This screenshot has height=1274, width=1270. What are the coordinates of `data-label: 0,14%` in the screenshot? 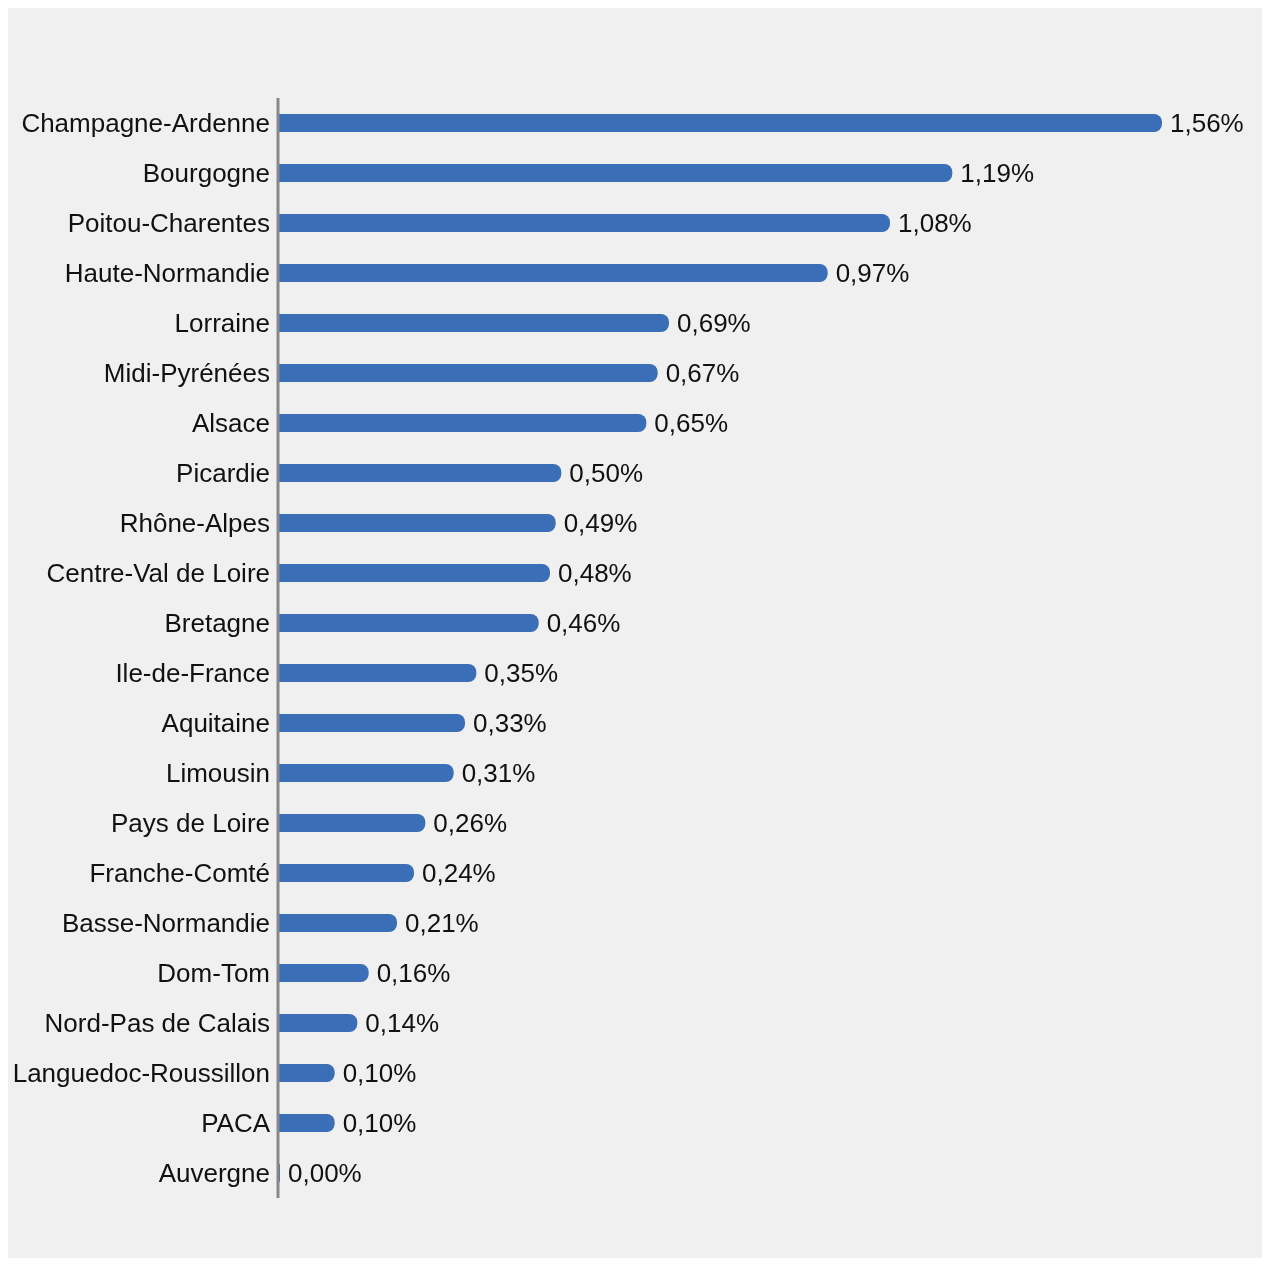 It's located at (402, 1023).